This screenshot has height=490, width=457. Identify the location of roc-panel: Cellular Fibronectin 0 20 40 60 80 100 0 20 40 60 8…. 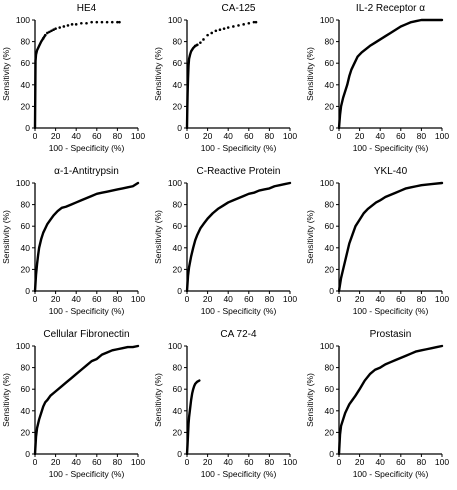
(76, 407).